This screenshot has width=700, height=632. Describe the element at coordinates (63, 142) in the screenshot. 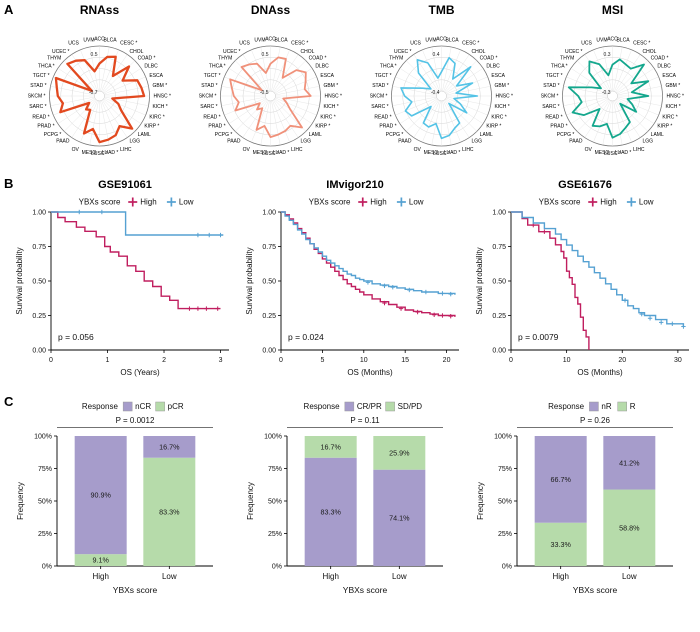

I see `svg-text: PAAD` at that location.